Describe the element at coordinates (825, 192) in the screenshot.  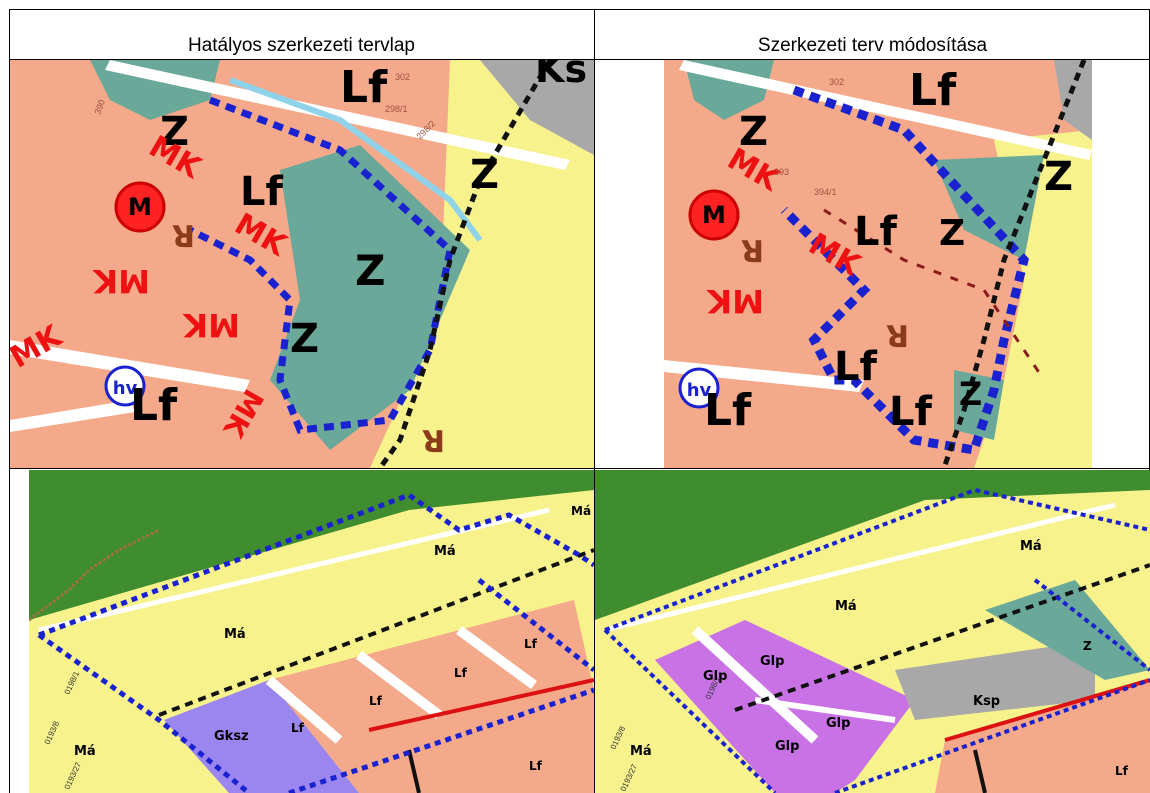
I see `parcel-number: 394/1` at that location.